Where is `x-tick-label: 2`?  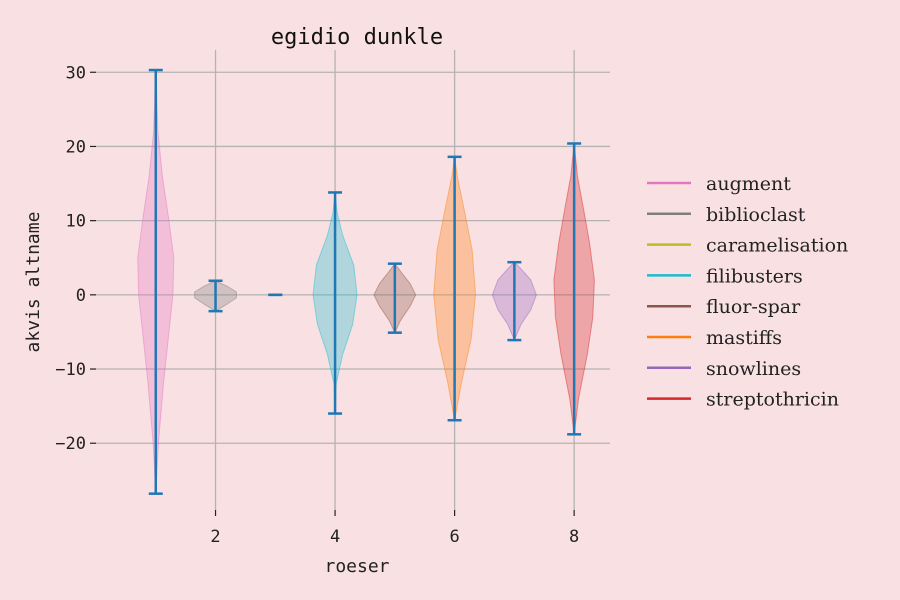
x-tick-label: 2 is located at coordinates (215, 537).